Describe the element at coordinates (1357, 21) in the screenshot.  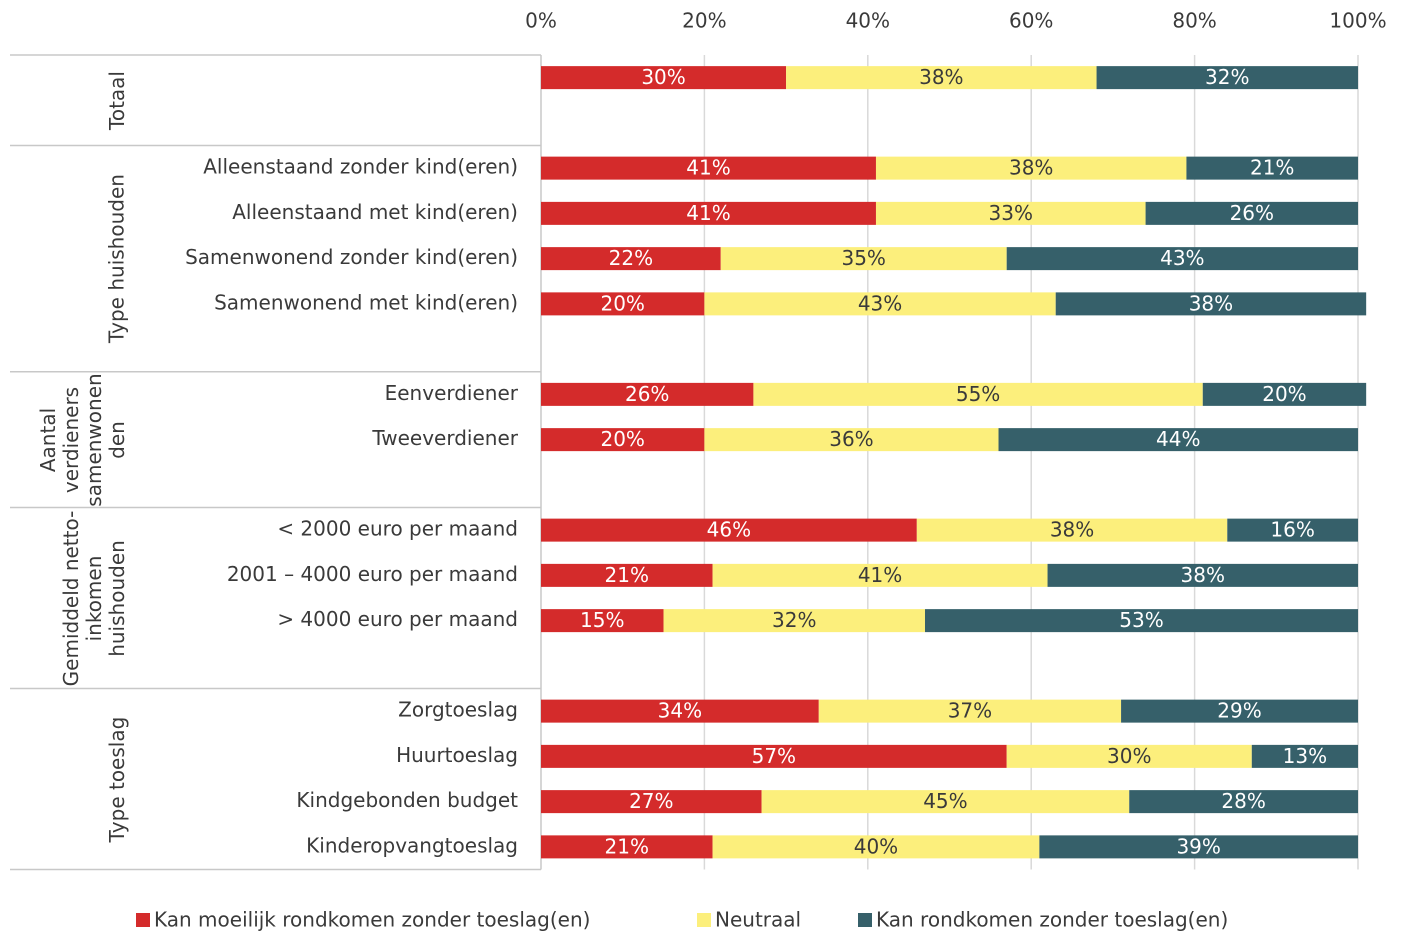
I see `x-tick-label: 100%` at that location.